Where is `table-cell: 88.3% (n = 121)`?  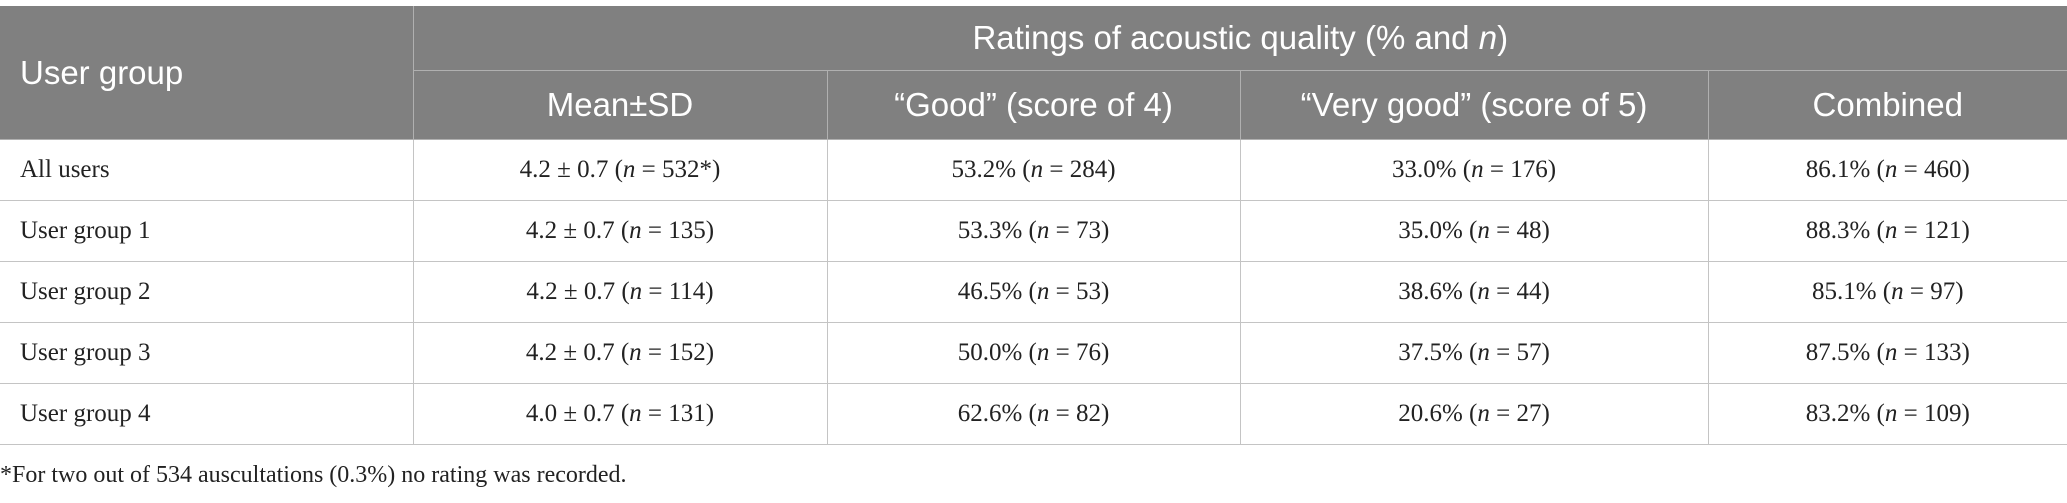 table-cell: 88.3% (n = 121) is located at coordinates (1887, 231).